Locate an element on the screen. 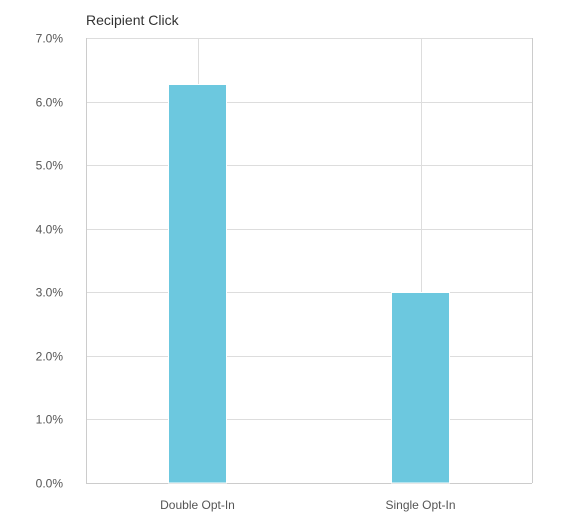 The width and height of the screenshot is (564, 527). x-axis-labels: Double Opt-In Single Opt-In is located at coordinates (307, 505).